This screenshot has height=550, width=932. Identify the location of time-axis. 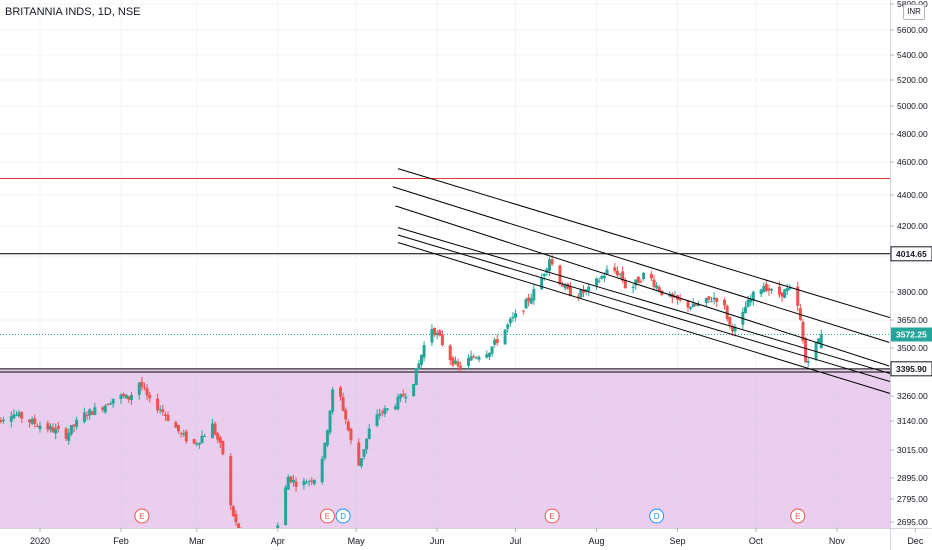
(445, 539).